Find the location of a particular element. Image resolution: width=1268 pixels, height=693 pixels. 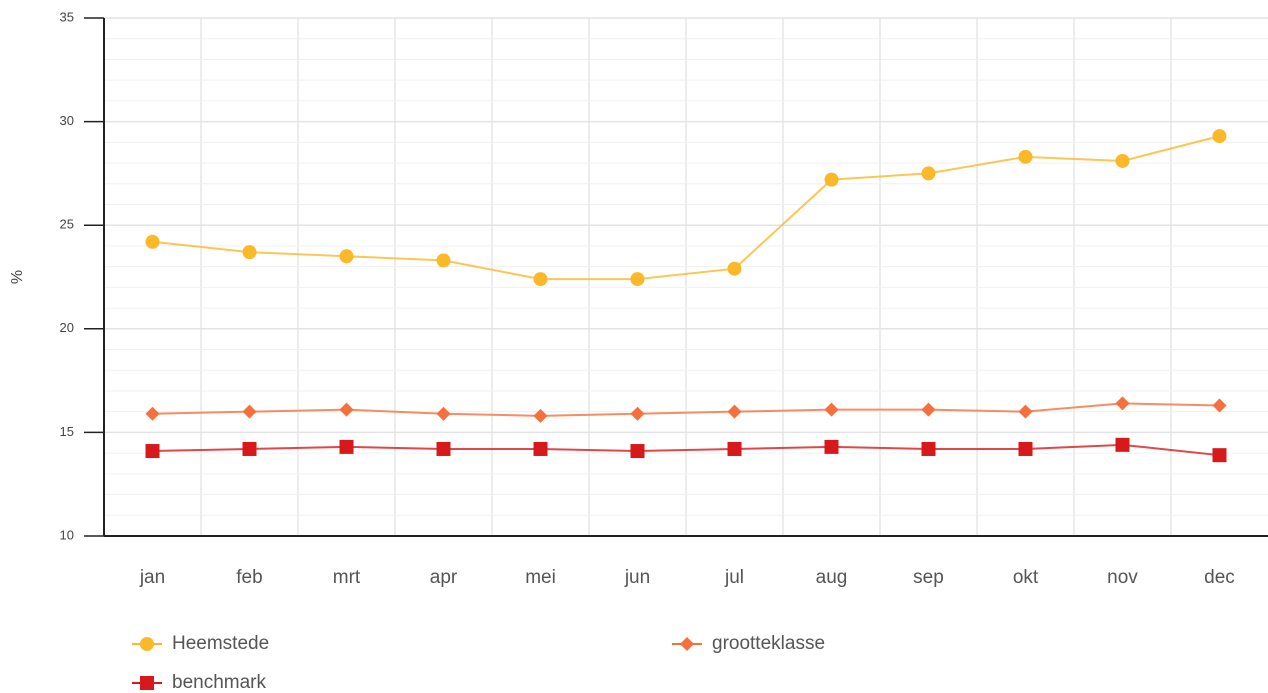

legend-label: Heemstede is located at coordinates (220, 643).